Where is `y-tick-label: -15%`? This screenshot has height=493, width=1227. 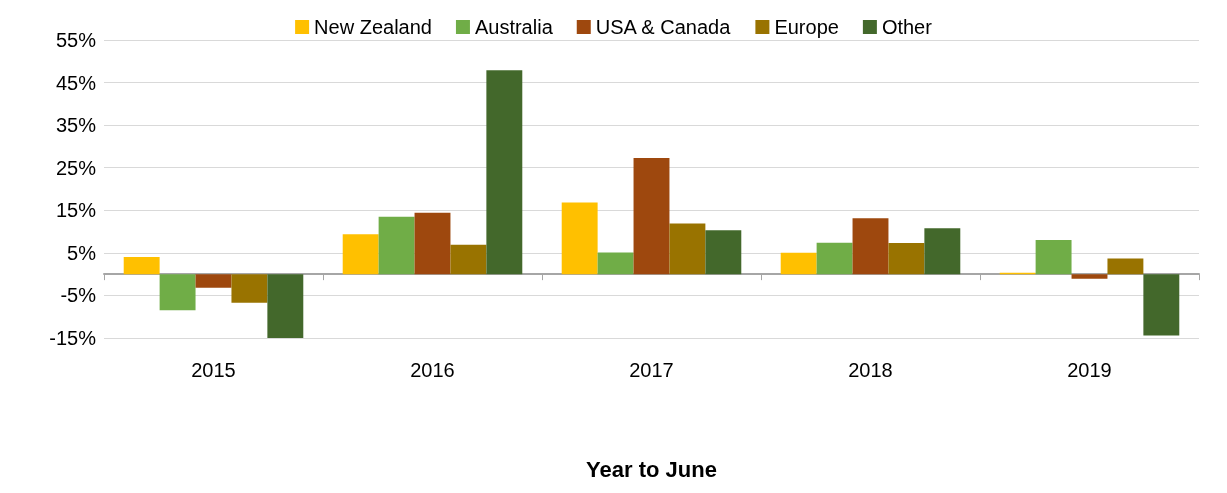
y-tick-label: -15% is located at coordinates (73, 338).